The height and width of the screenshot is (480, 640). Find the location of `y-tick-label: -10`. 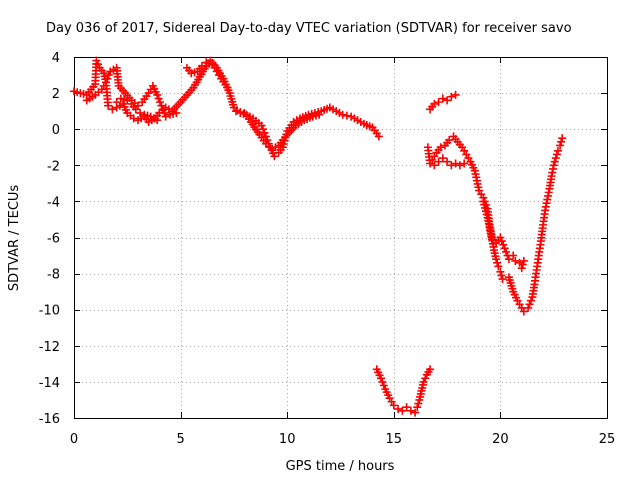

y-tick-label: -10 is located at coordinates (49, 311).